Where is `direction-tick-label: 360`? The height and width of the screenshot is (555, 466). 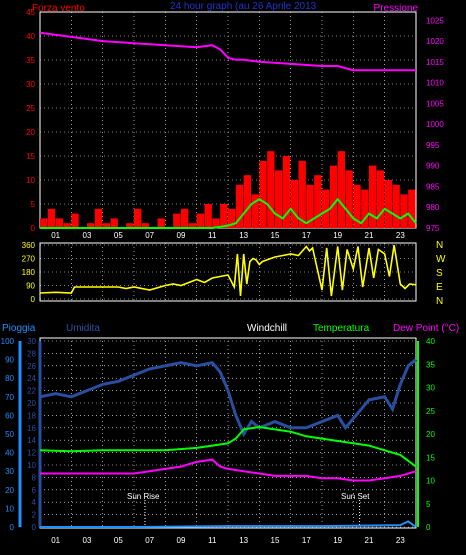 direction-tick-label: 360 is located at coordinates (29, 245).